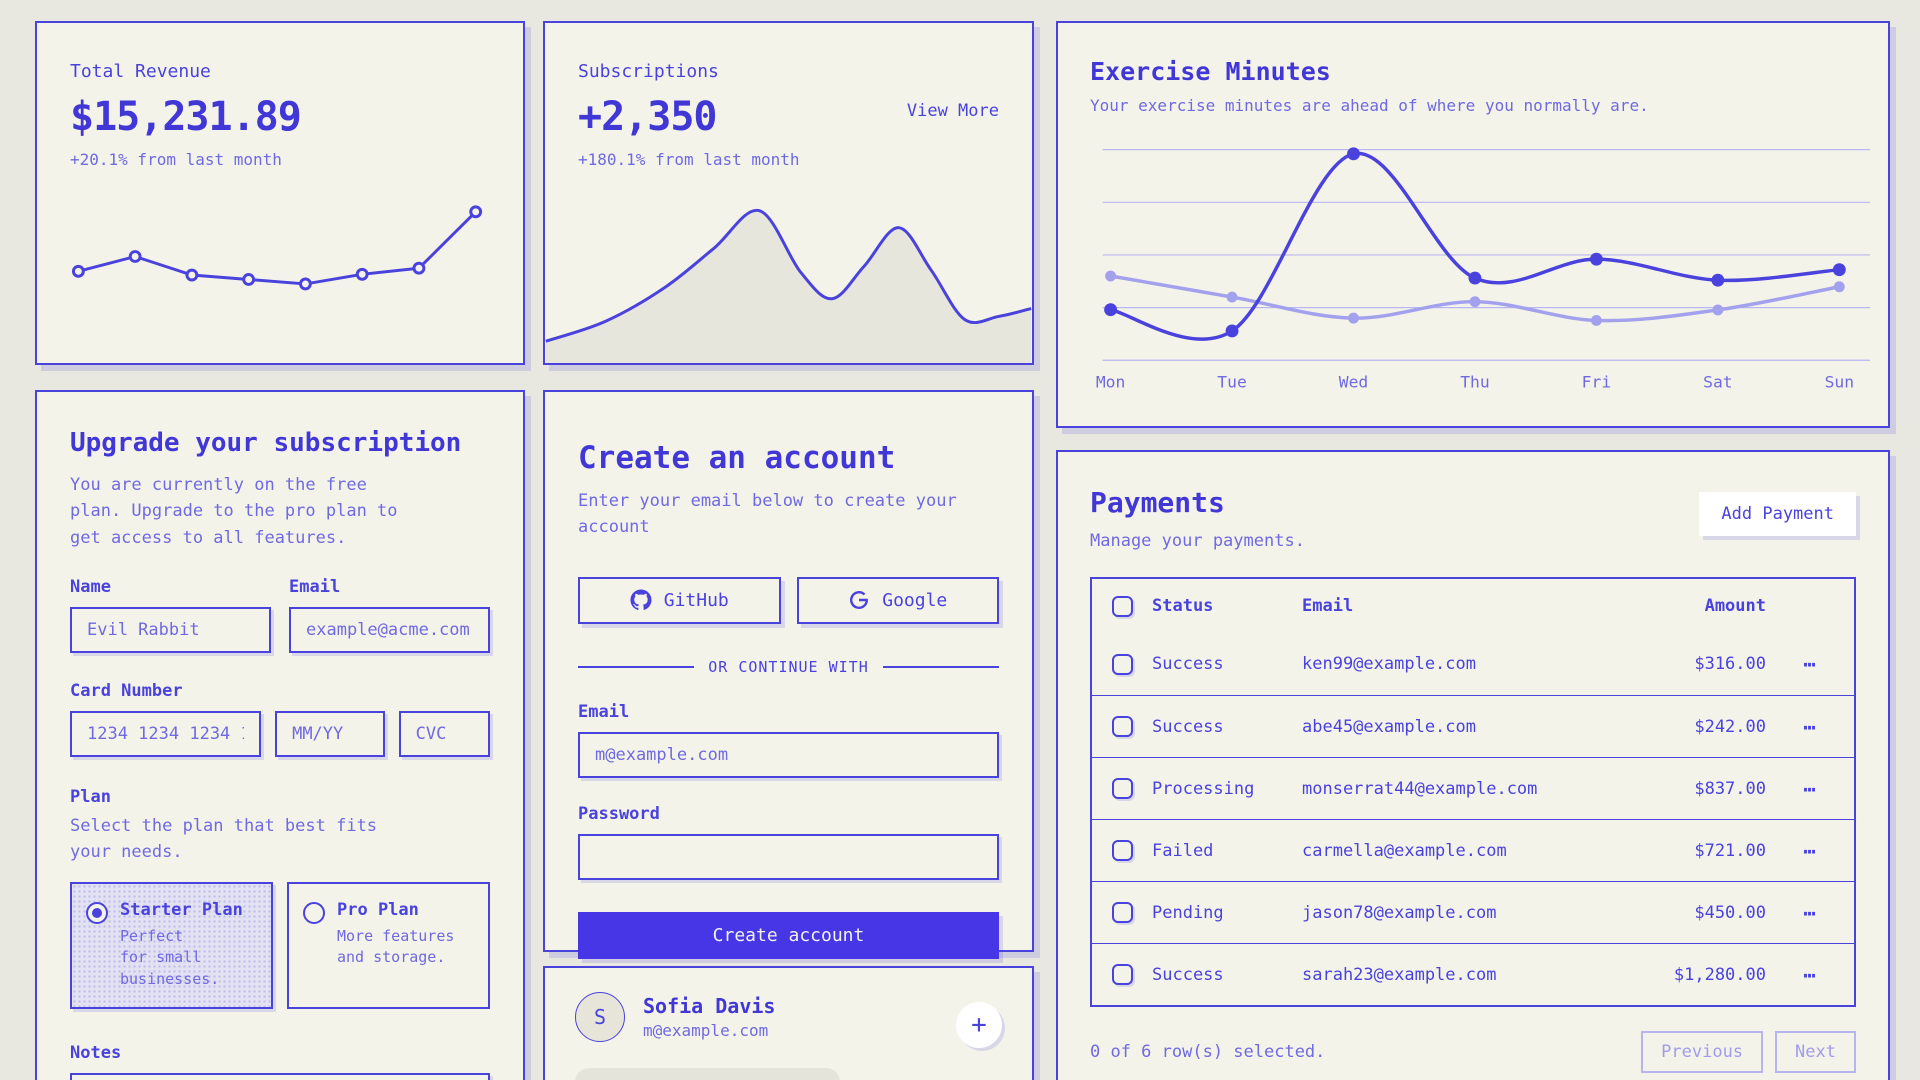  Describe the element at coordinates (1730, 788) in the screenshot. I see `payment-amount: $837.00` at that location.